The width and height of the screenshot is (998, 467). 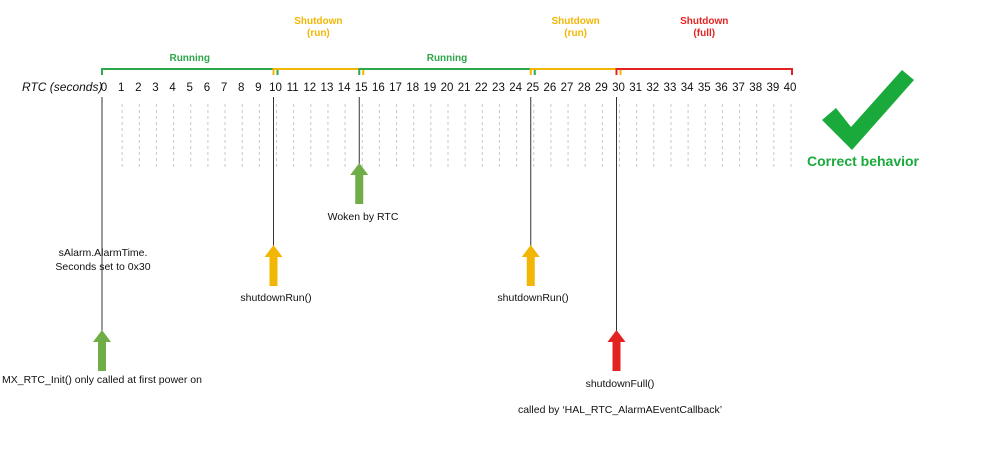 I want to click on tick-label-16: 16, so click(x=378, y=88).